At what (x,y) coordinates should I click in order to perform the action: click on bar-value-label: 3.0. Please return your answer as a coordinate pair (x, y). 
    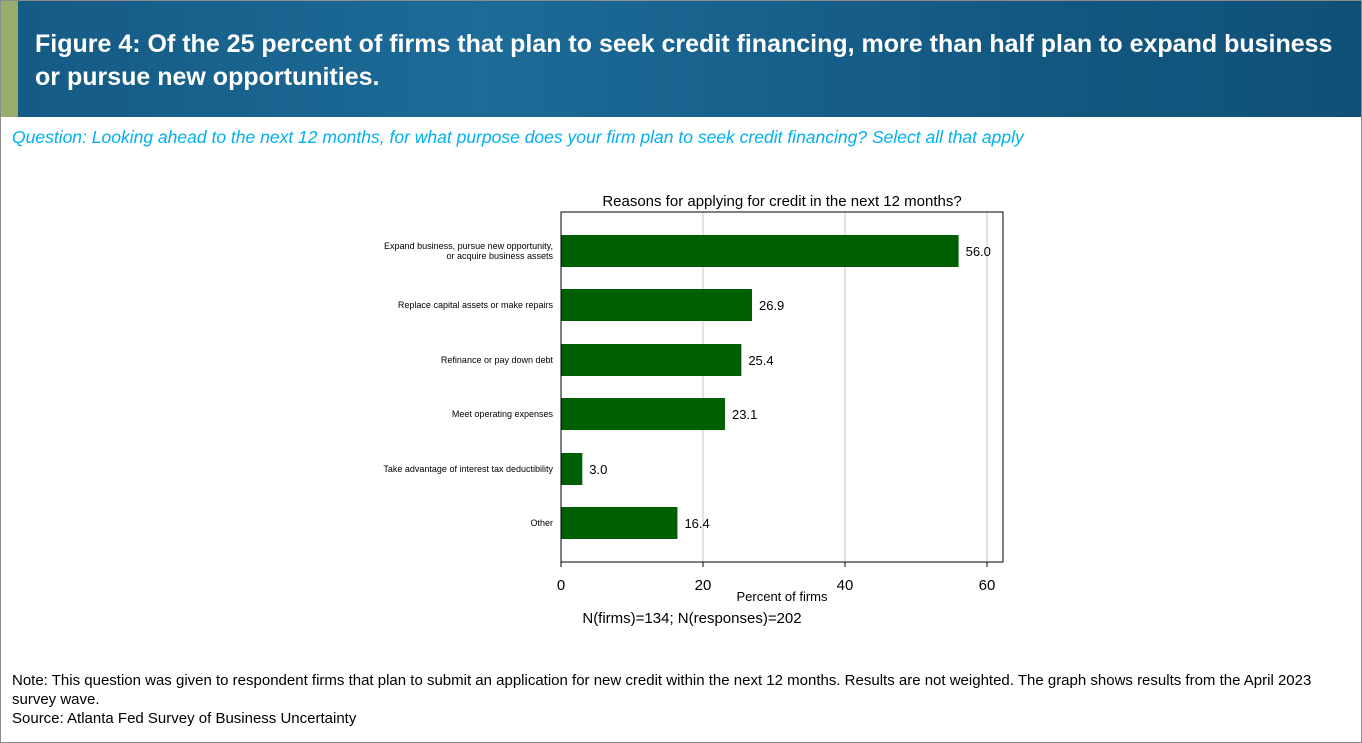
    Looking at the image, I should click on (598, 469).